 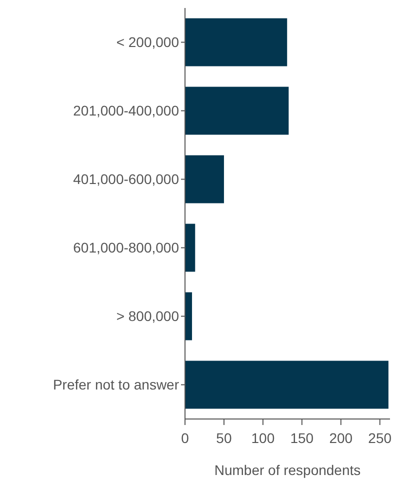 I want to click on y-tick-label: Prefer not to answer, so click(x=116, y=384).